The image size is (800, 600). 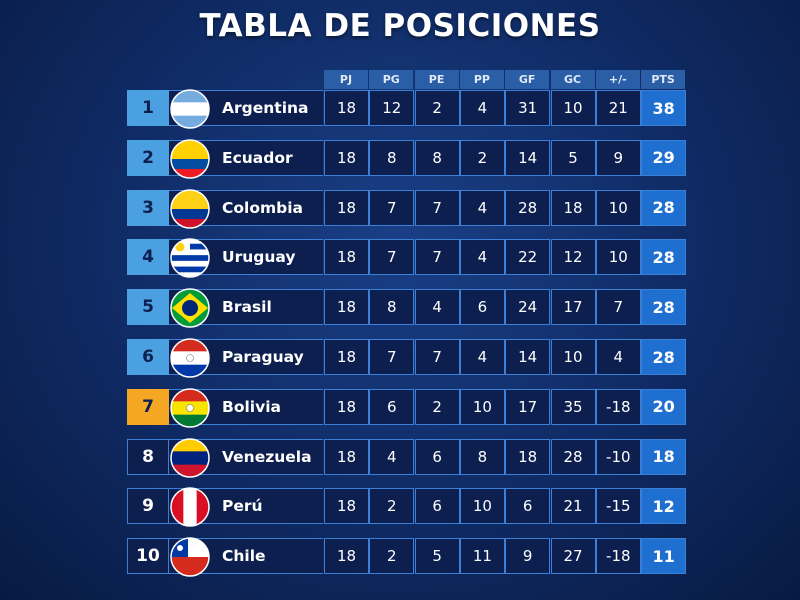 What do you see at coordinates (481, 79) in the screenshot?
I see `column-header: PP` at bounding box center [481, 79].